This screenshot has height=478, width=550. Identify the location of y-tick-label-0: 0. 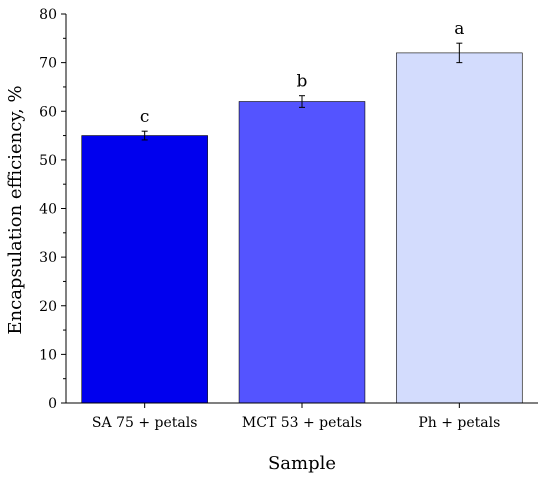
(52, 404).